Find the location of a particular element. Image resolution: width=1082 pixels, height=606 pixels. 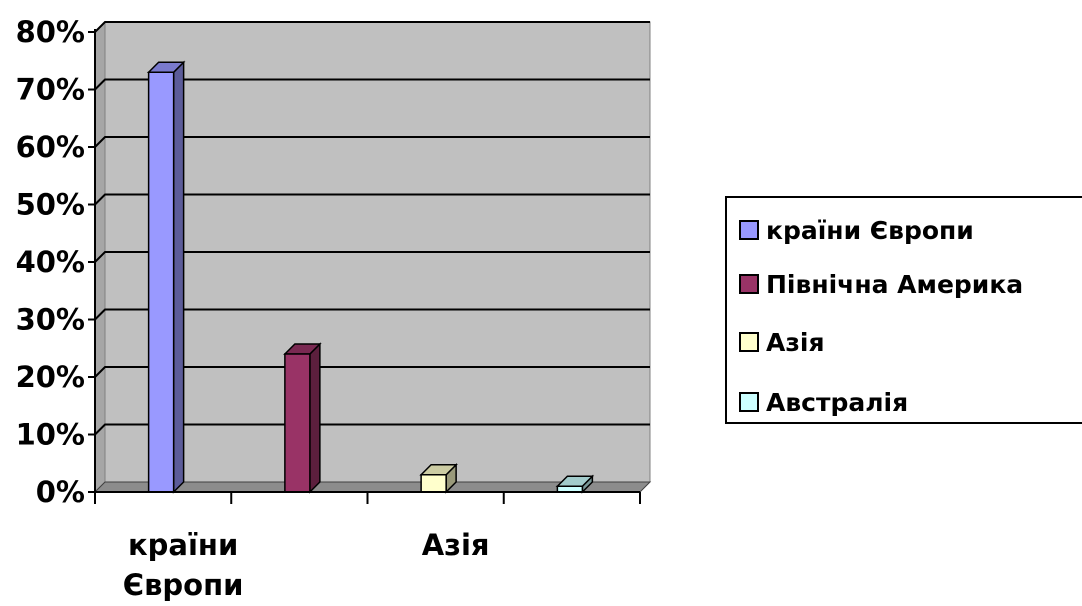

legend-label: Австралія is located at coordinates (837, 402).